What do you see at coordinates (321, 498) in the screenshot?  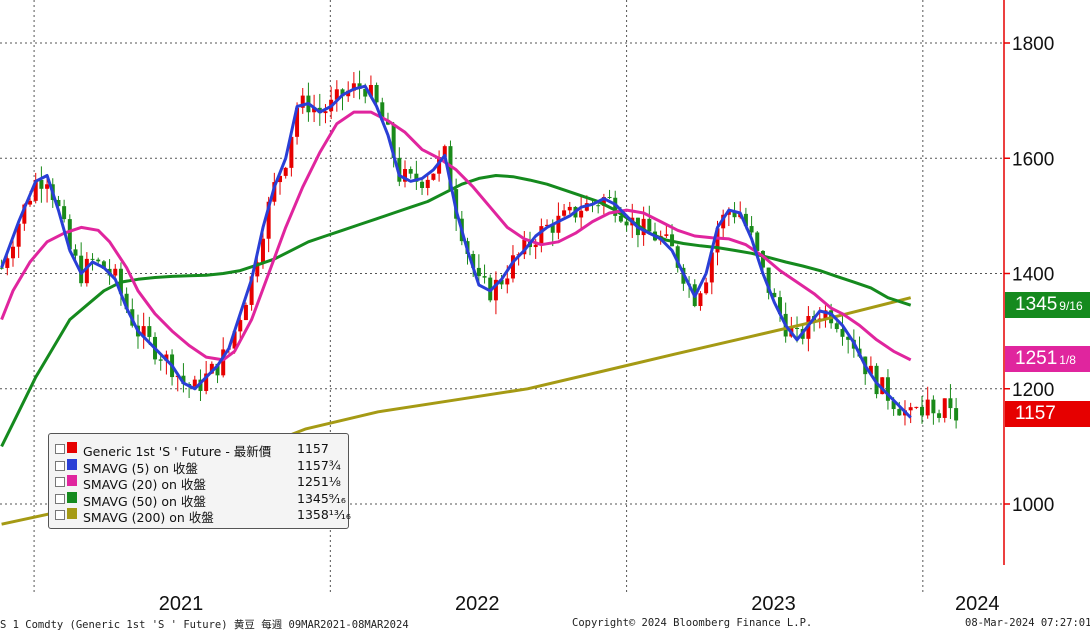 I see `legend-series-value: 1345⁹⁄₁₆` at bounding box center [321, 498].